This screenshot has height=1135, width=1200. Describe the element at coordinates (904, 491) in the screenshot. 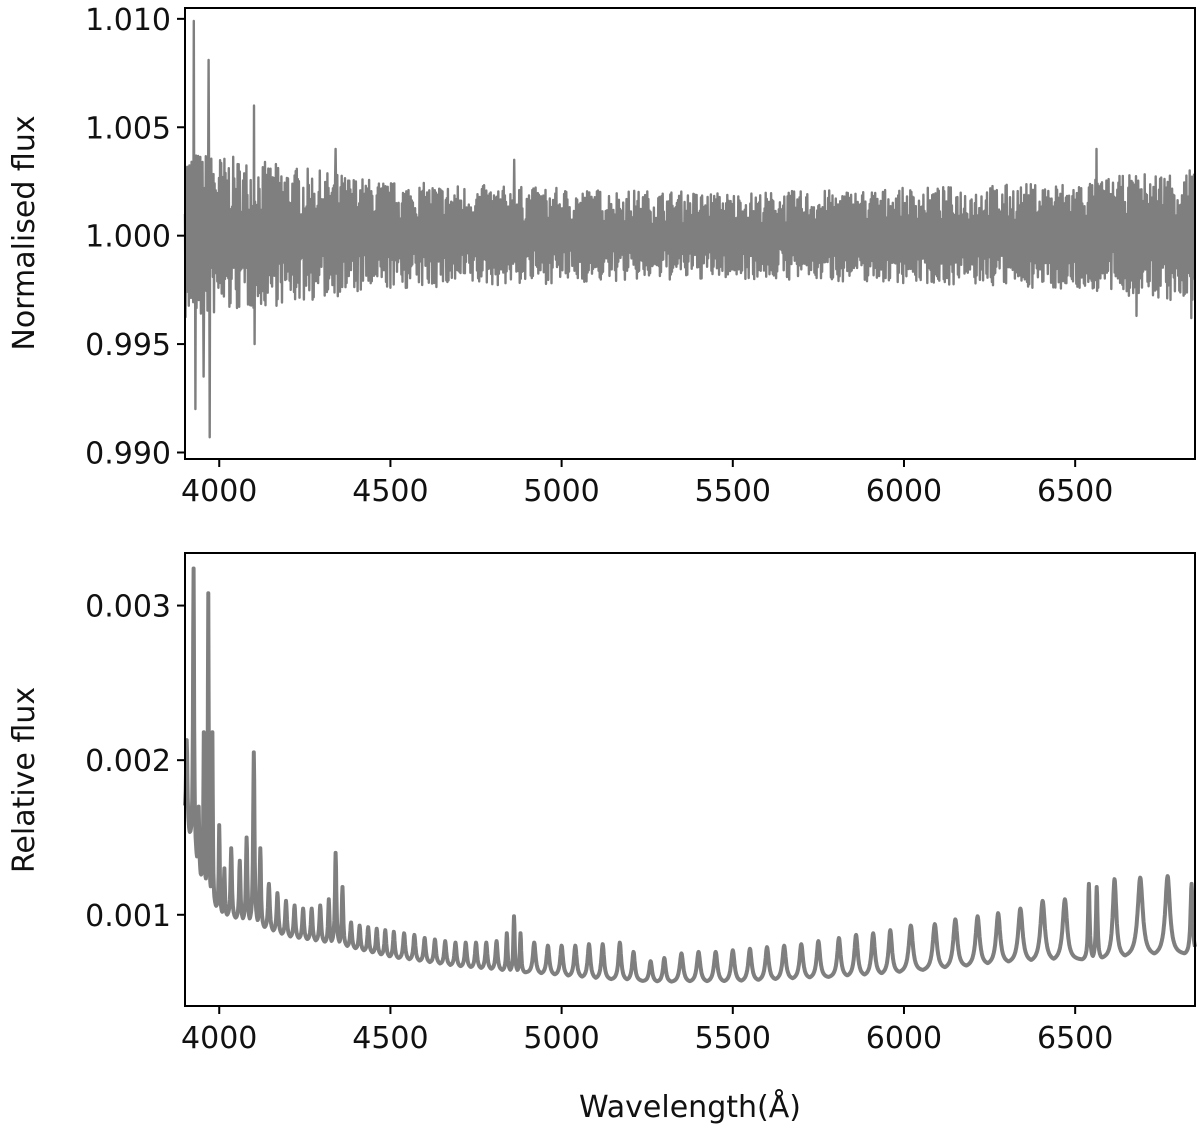

I see `top-panel-x-tick-label: 6000` at that location.